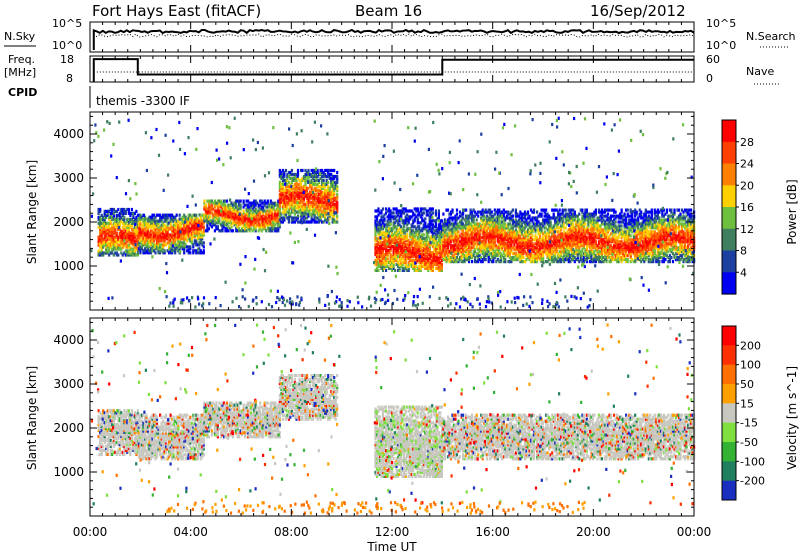  What do you see at coordinates (67, 23) in the screenshot?
I see `noise-left-tick-top: 10^5` at bounding box center [67, 23].